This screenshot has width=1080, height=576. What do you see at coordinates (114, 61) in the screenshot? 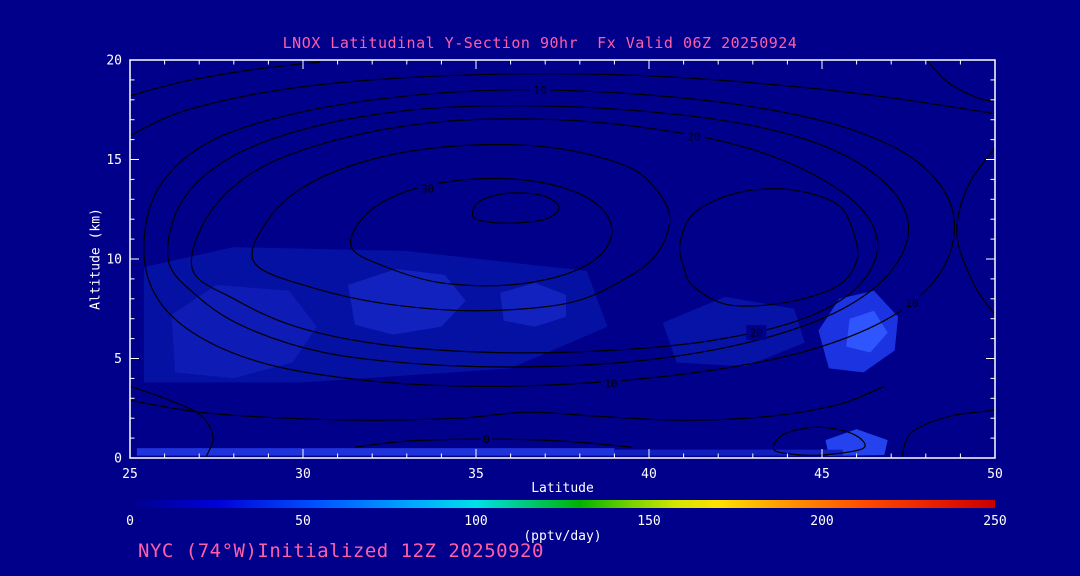
I see `y-tick-label: 20` at bounding box center [114, 61].